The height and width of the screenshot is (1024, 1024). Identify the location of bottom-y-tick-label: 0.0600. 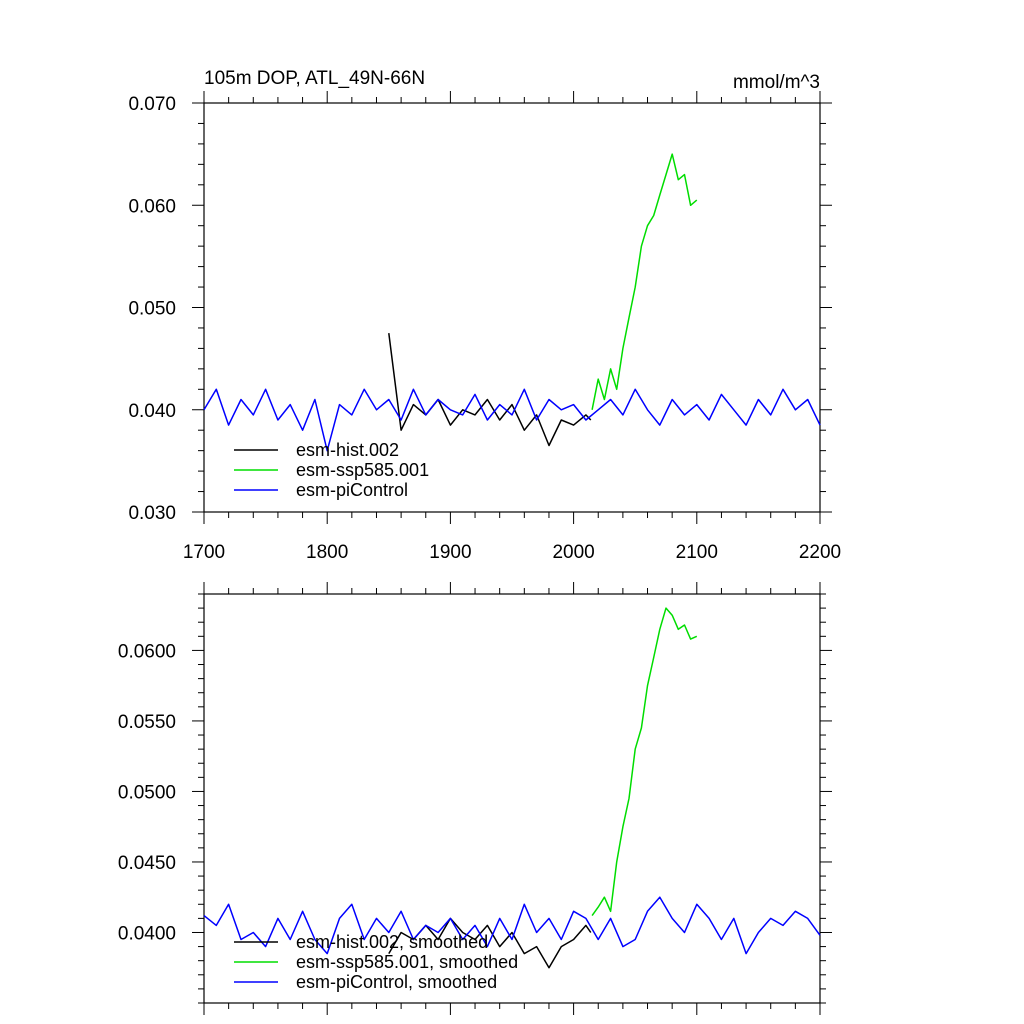
(147, 651).